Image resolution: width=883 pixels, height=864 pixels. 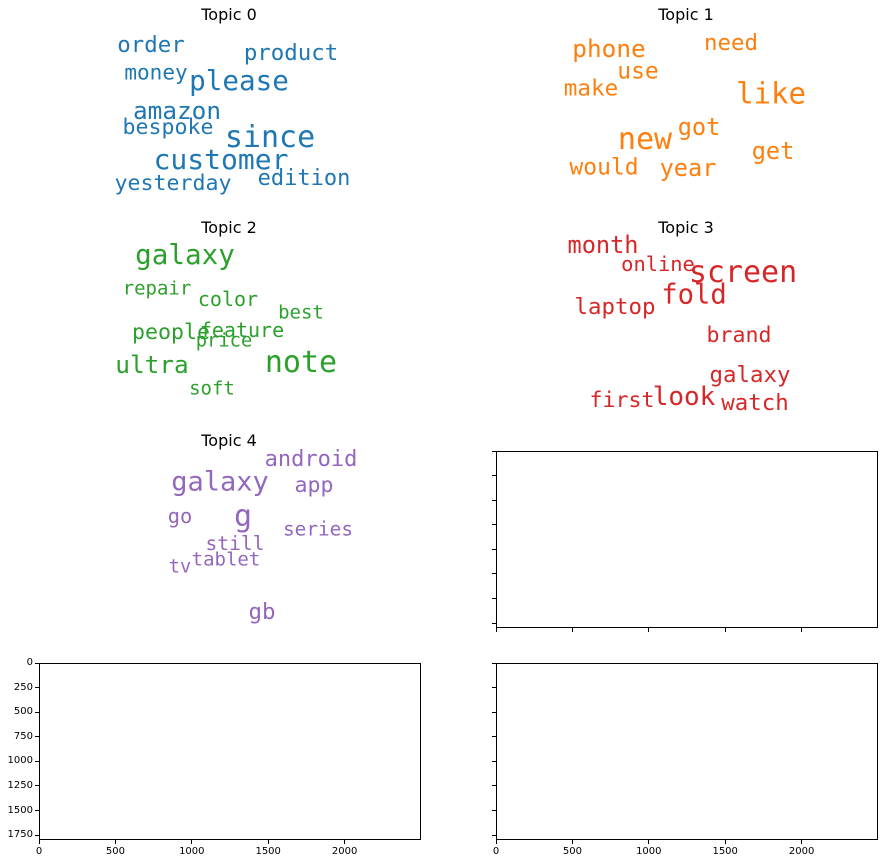 What do you see at coordinates (301, 312) in the screenshot?
I see `word-best: best` at bounding box center [301, 312].